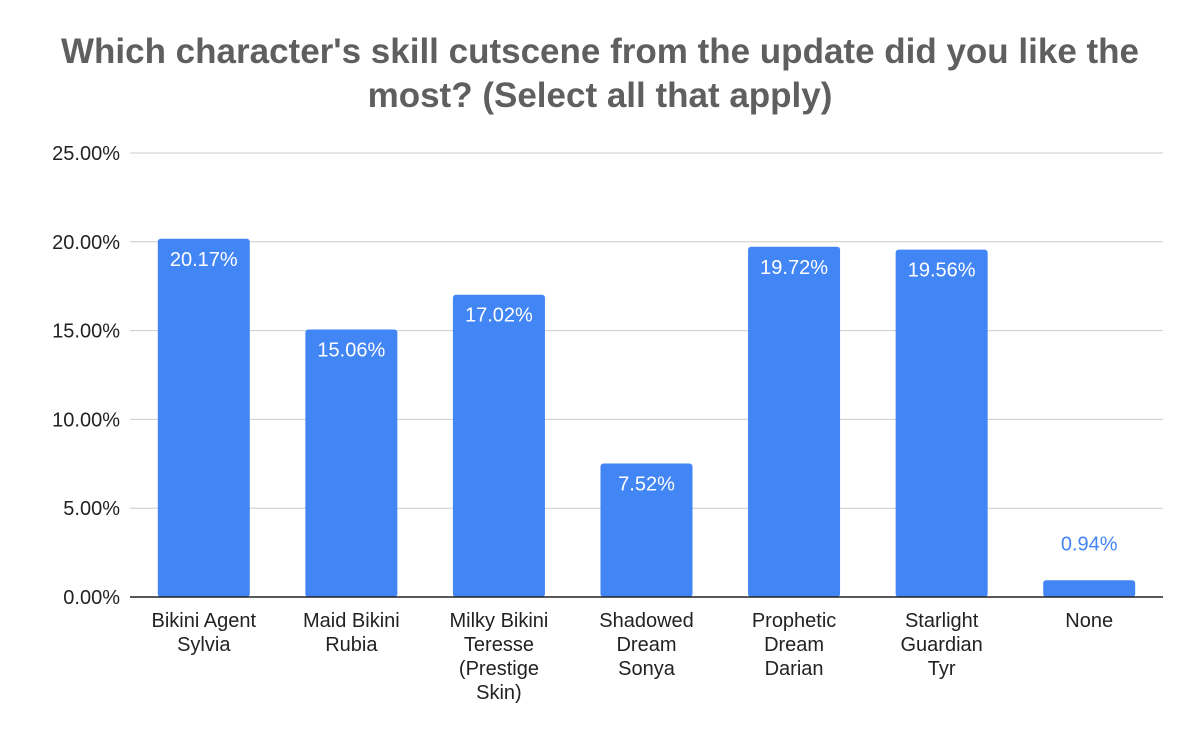  I want to click on x-tick-label: Prophetic Dream Darian, so click(794, 645).